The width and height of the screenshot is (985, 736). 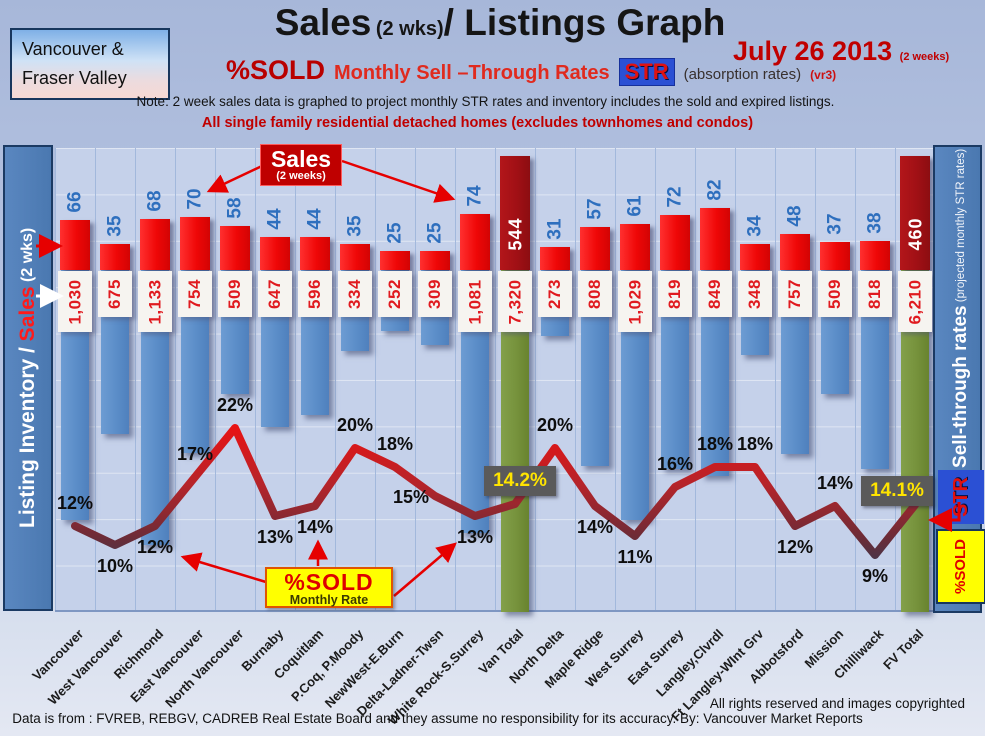 I want to click on version-tag: (vr3), so click(x=823, y=75).